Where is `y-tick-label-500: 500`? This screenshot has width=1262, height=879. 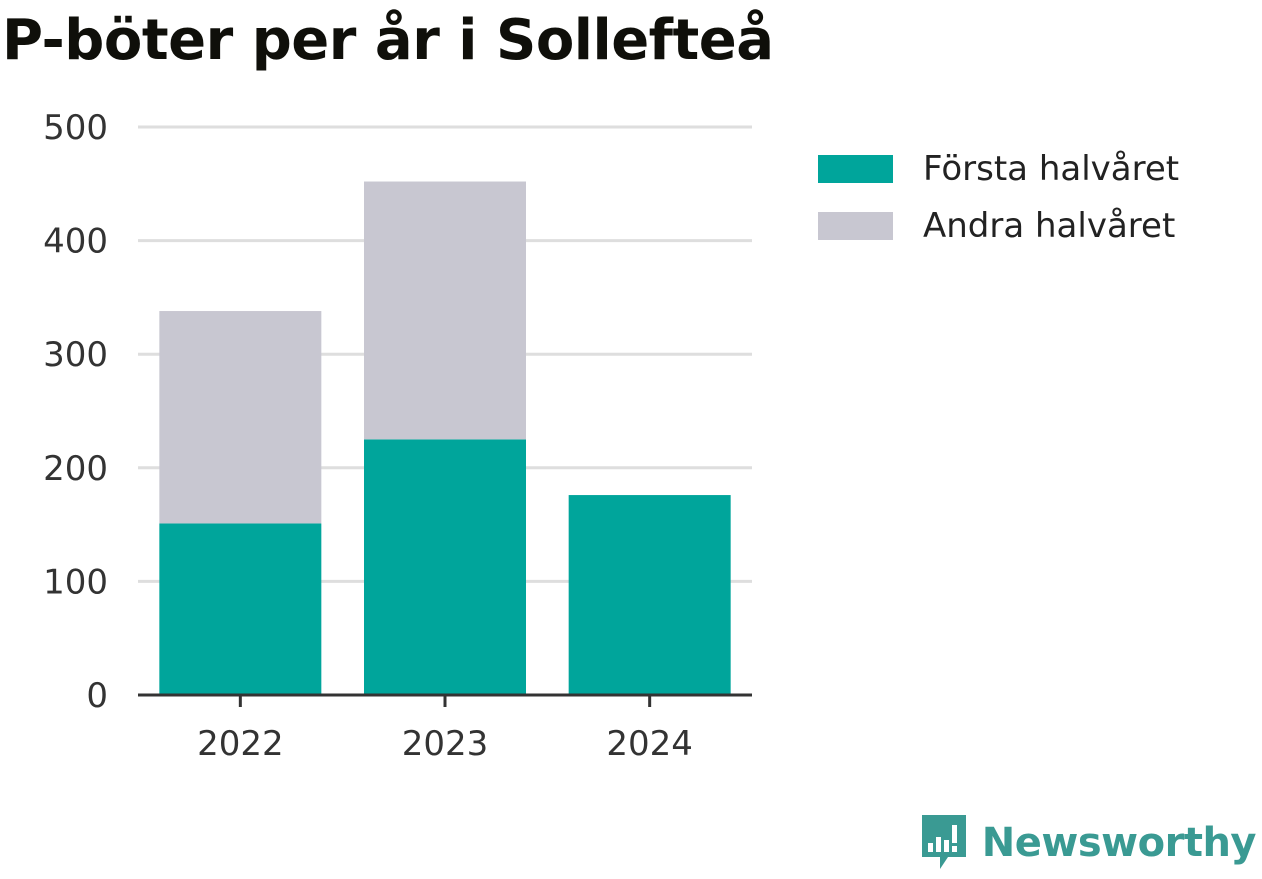 y-tick-label-500: 500 is located at coordinates (75, 128).